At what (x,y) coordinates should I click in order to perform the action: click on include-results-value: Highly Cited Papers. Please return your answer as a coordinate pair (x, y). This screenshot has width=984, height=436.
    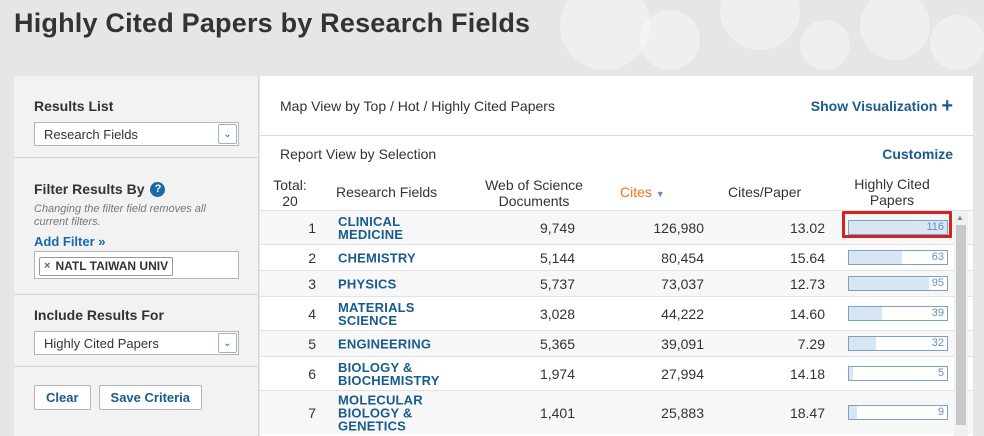
    Looking at the image, I should click on (101, 343).